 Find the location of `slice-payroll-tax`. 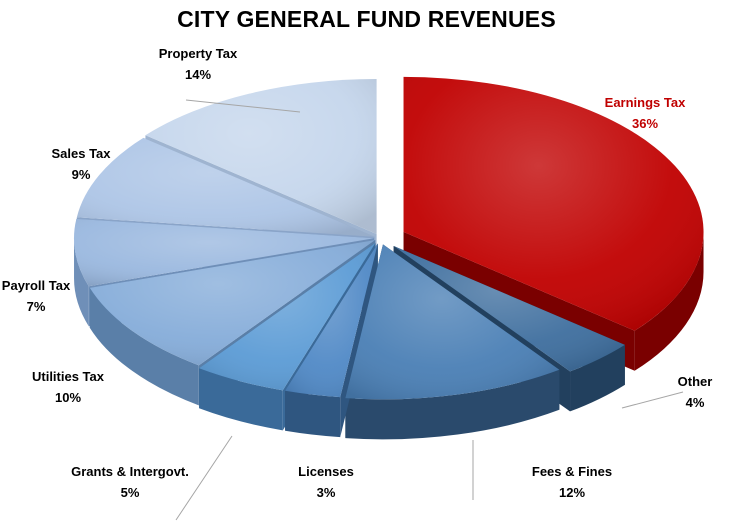

slice-payroll-tax is located at coordinates (224, 252).